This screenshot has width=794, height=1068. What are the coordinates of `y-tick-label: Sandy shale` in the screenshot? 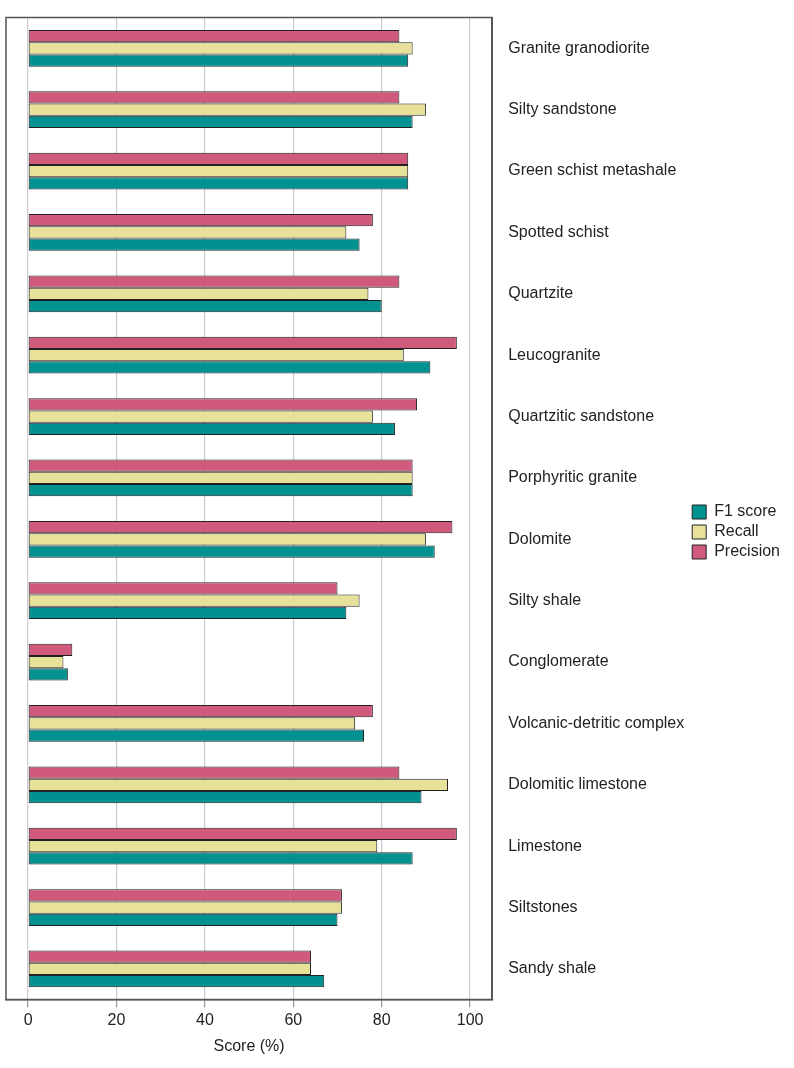 It's located at (552, 968).